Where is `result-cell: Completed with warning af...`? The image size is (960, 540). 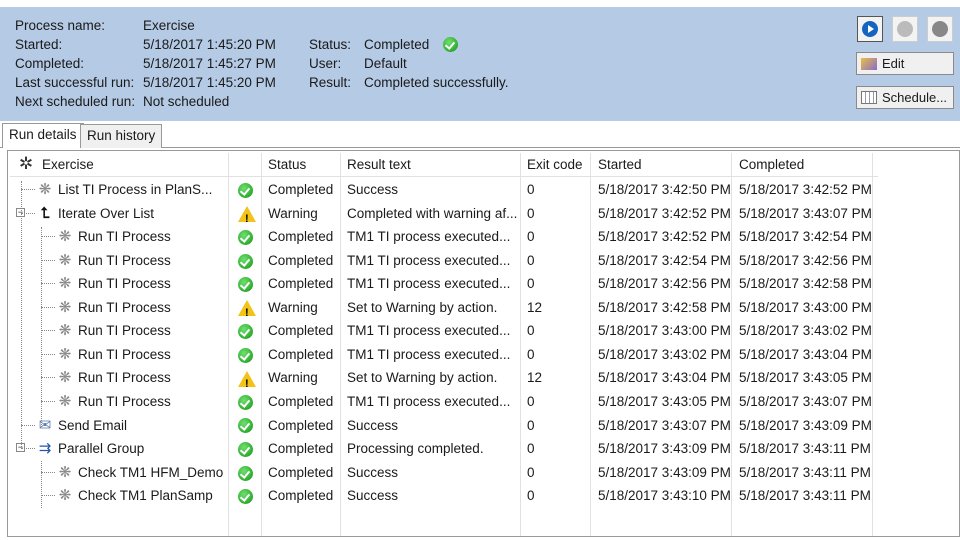
result-cell: Completed with warning af... is located at coordinates (432, 213).